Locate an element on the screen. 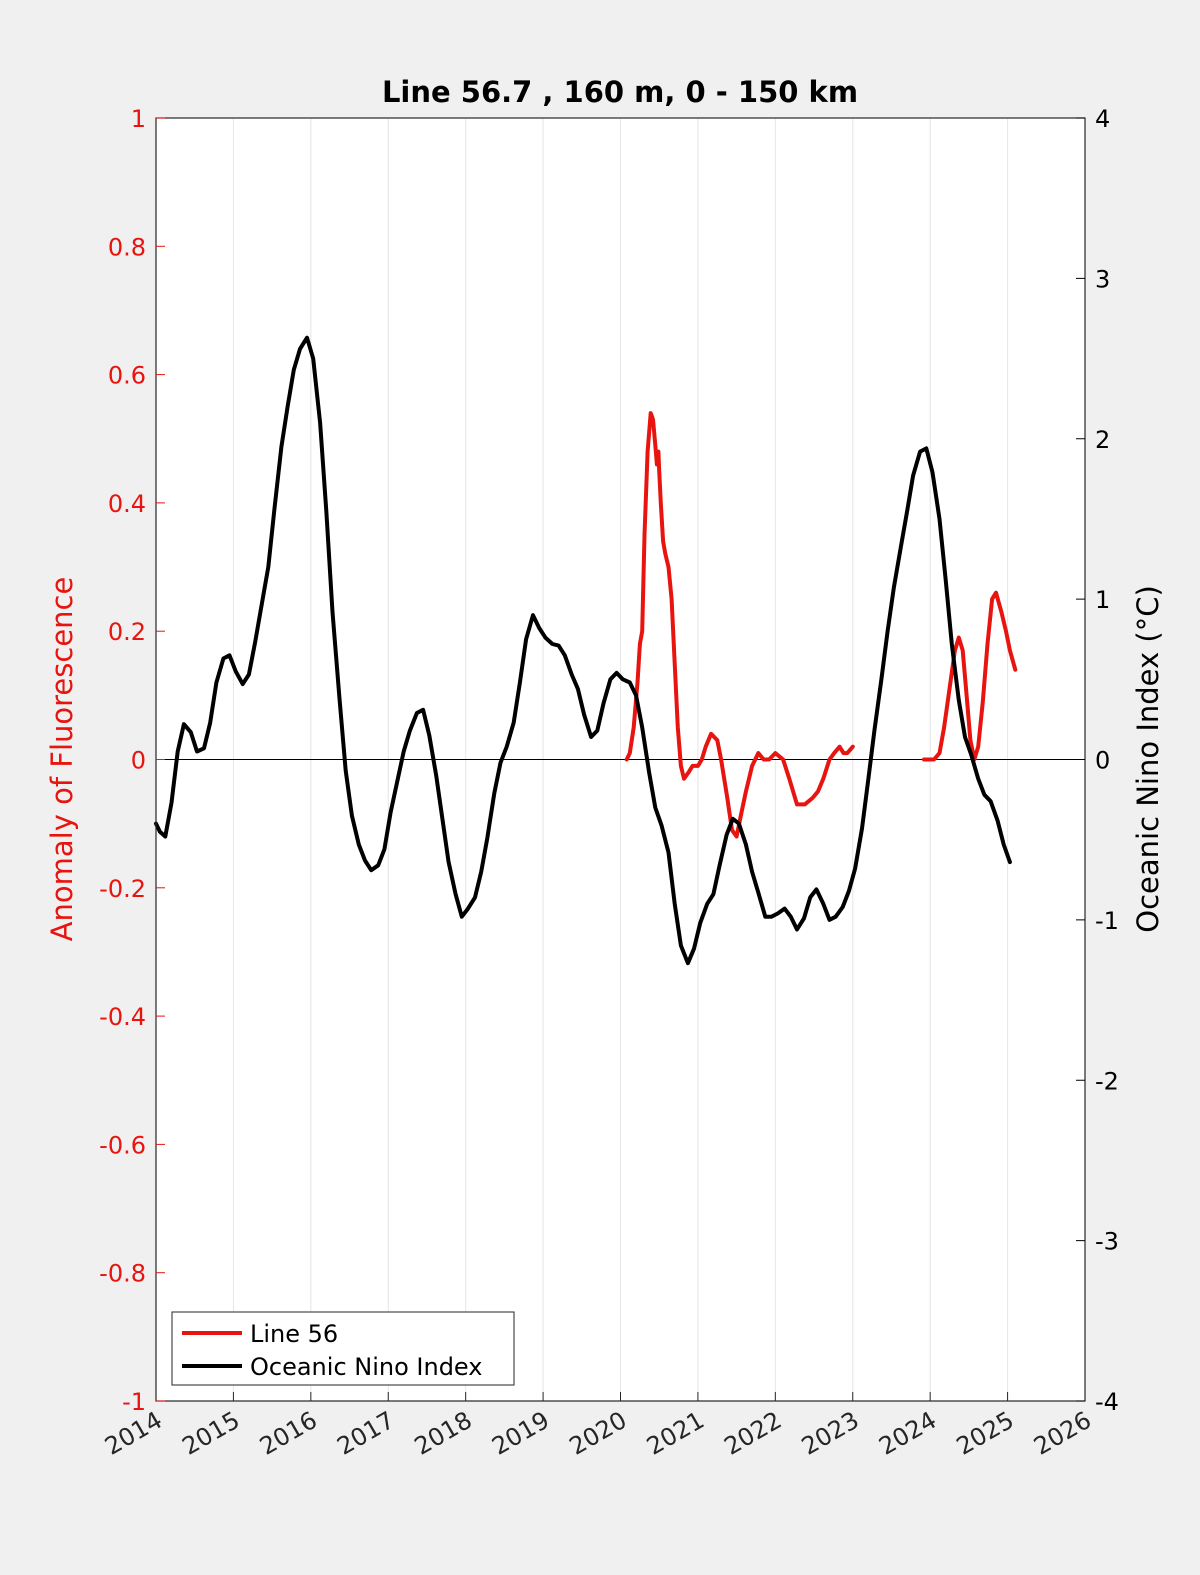 This screenshot has height=1575, width=1200. left-y-tick-label-1: 1 is located at coordinates (138, 119).